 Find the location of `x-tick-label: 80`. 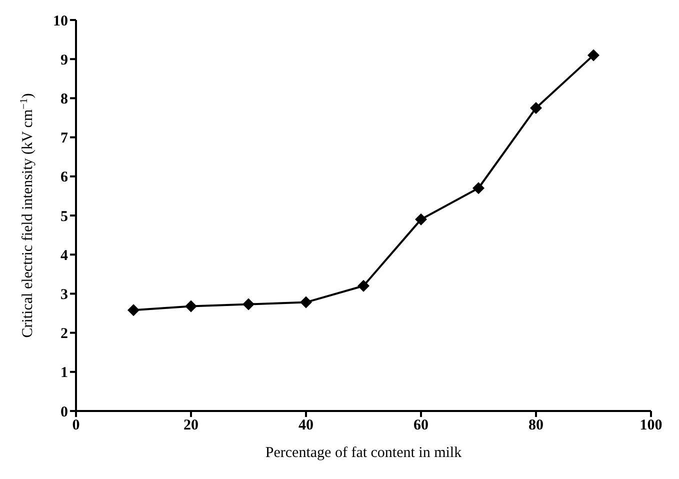

x-tick-label: 80 is located at coordinates (536, 426).